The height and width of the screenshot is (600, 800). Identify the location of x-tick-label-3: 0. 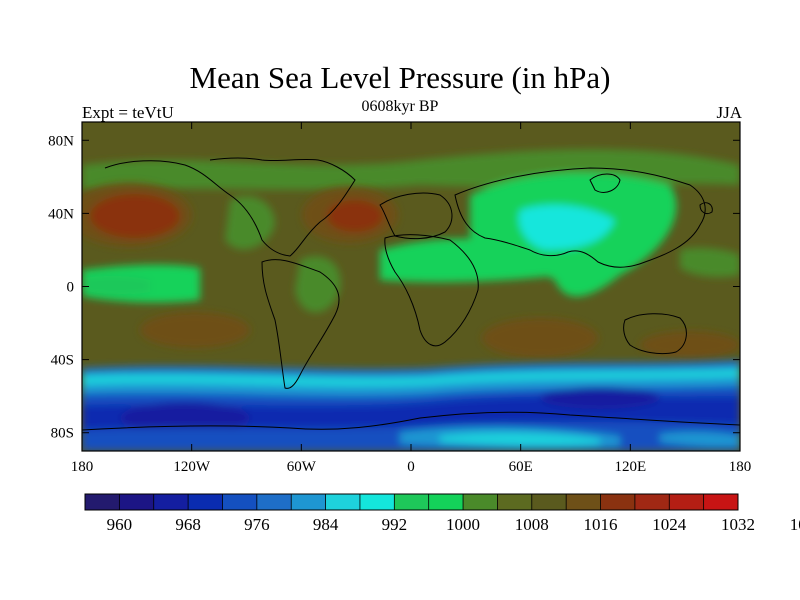
(411, 467).